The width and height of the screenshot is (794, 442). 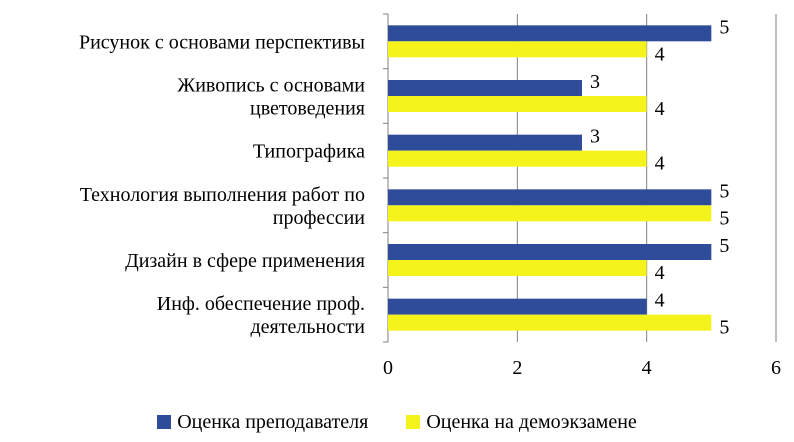 I want to click on bar-s1-c0, so click(x=517, y=49).